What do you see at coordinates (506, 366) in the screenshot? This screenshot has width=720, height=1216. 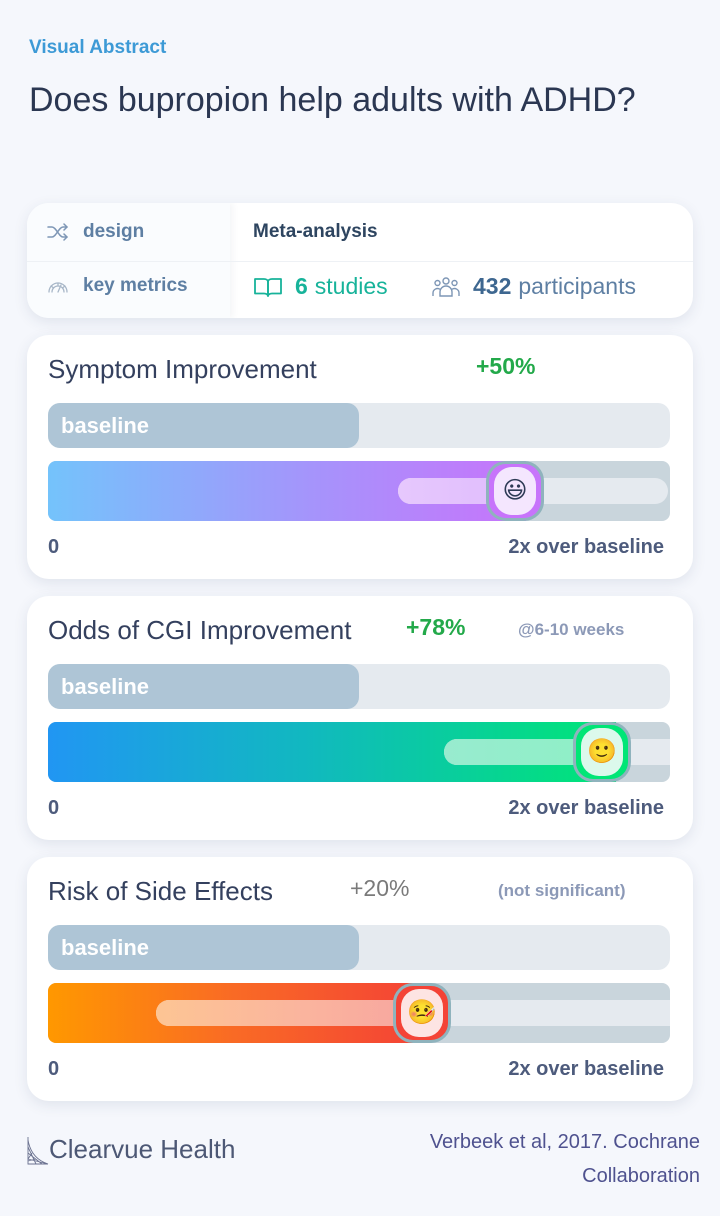 I see `effect-value: +50%` at bounding box center [506, 366].